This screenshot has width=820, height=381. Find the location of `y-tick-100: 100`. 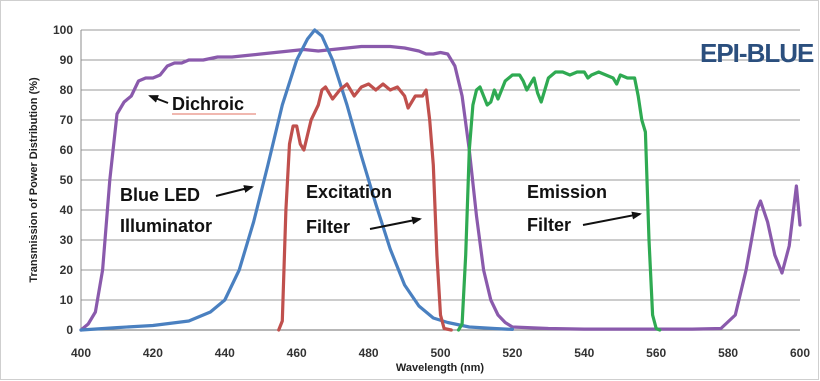

y-tick-100: 100 is located at coordinates (63, 30).